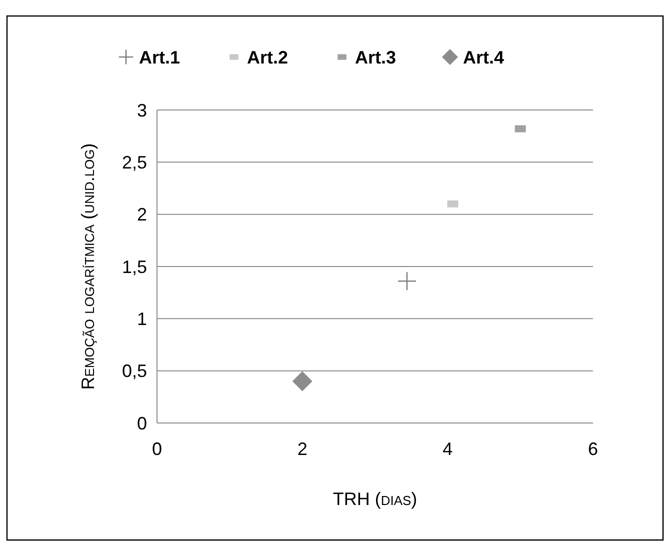 This screenshot has width=664, height=541. Describe the element at coordinates (88, 266) in the screenshot. I see `y-axis-title: Remoção logarítmica (unid.log)` at that location.